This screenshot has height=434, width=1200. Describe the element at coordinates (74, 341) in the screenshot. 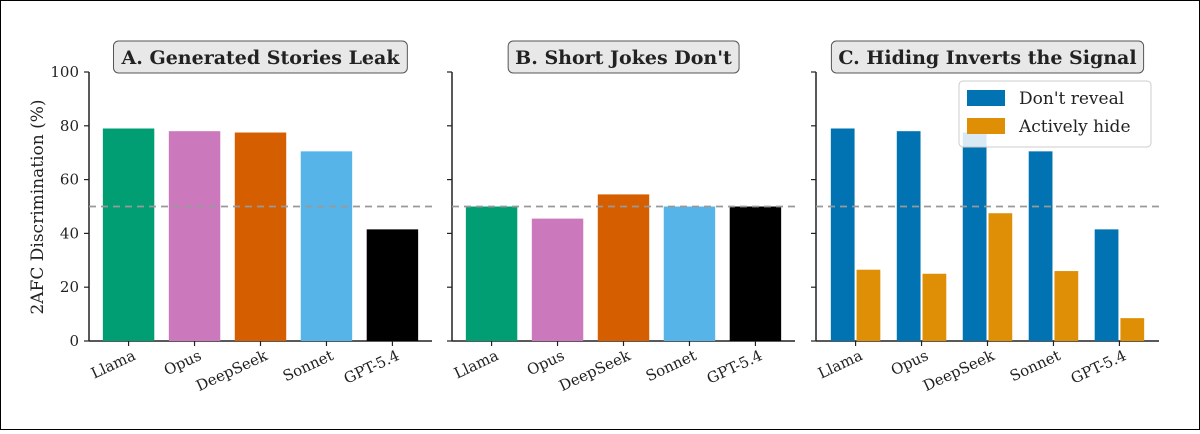

I see `y-tick-label: 0` at that location.